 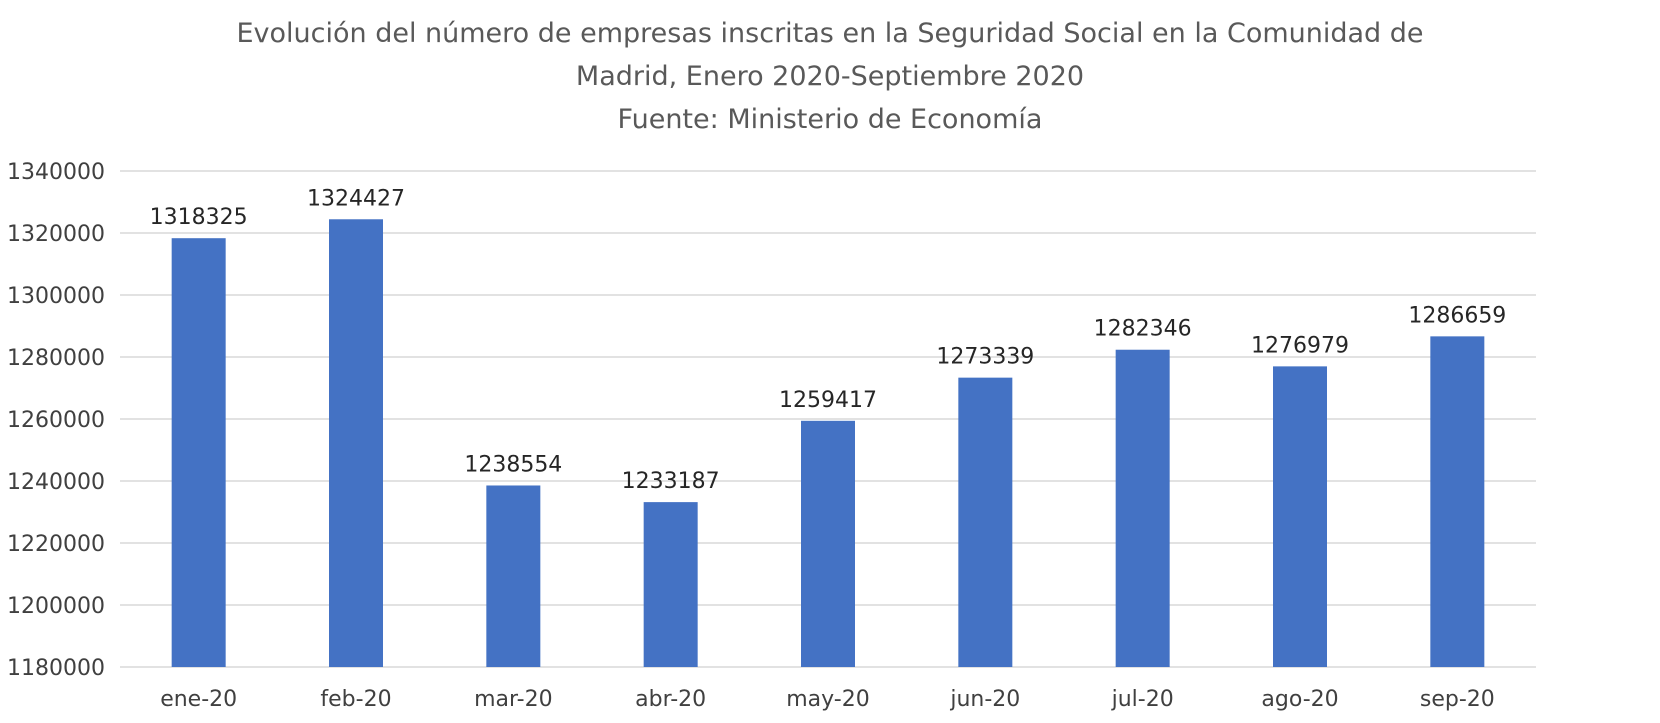 I want to click on x-tick-label: abr-20, so click(x=670, y=699).